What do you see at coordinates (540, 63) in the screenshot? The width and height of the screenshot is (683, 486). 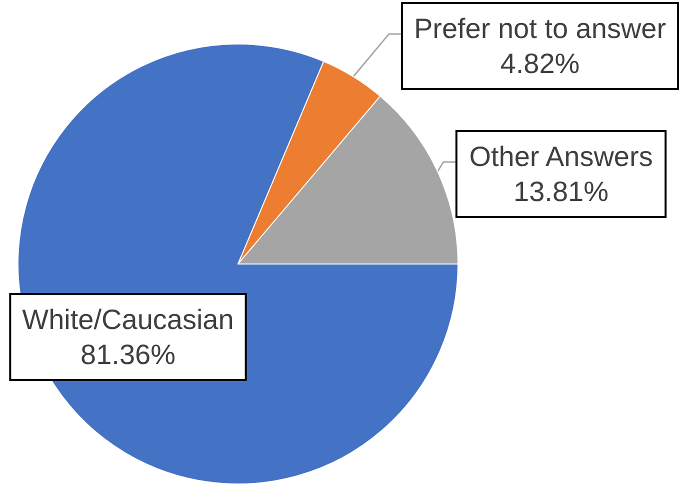 I see `data-label: 4.82%` at bounding box center [540, 63].